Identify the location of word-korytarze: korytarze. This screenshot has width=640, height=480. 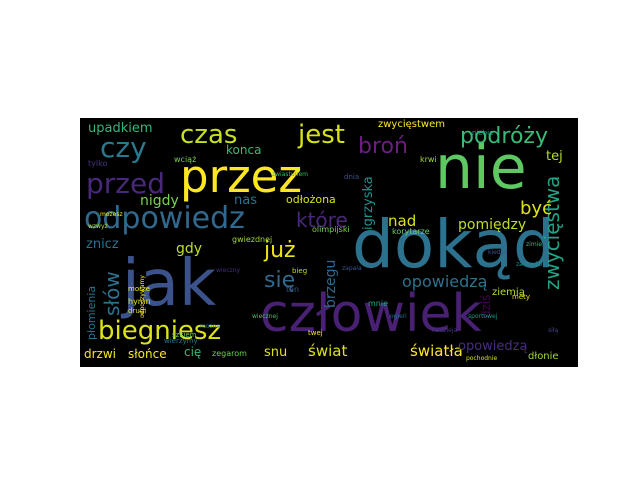
(411, 231).